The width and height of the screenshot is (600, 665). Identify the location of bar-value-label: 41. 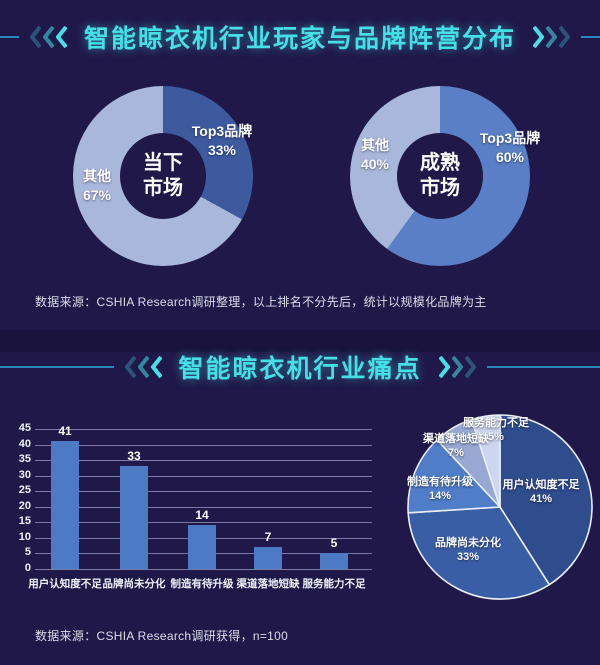
(65, 431).